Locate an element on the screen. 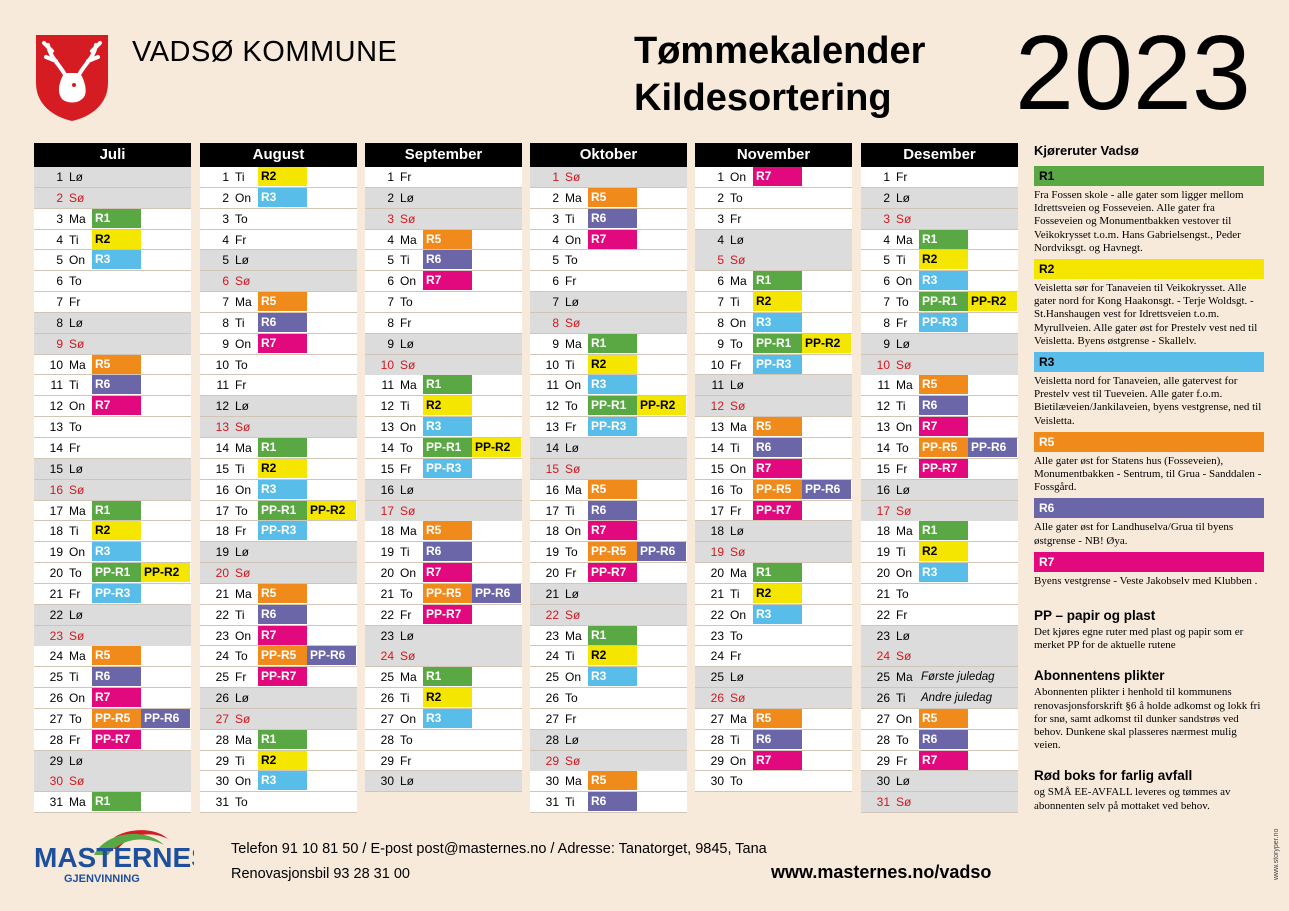 The image size is (1289, 911). day-number: 26 is located at coordinates (56, 698).